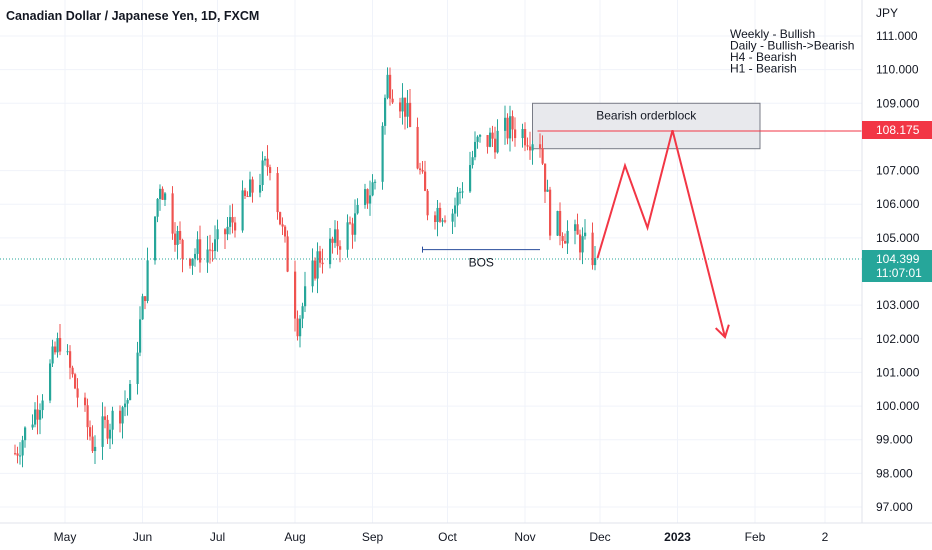 Image resolution: width=932 pixels, height=550 pixels. Describe the element at coordinates (481, 263) in the screenshot. I see `bos-label: BOS` at that location.